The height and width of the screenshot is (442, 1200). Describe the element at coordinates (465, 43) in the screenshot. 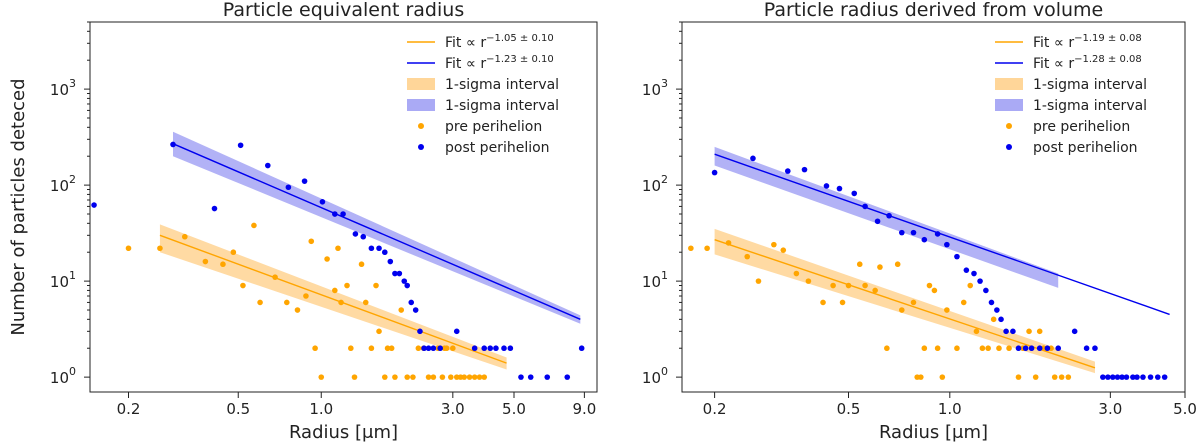

I see `legend-fit-name: Fit ∝ r` at that location.